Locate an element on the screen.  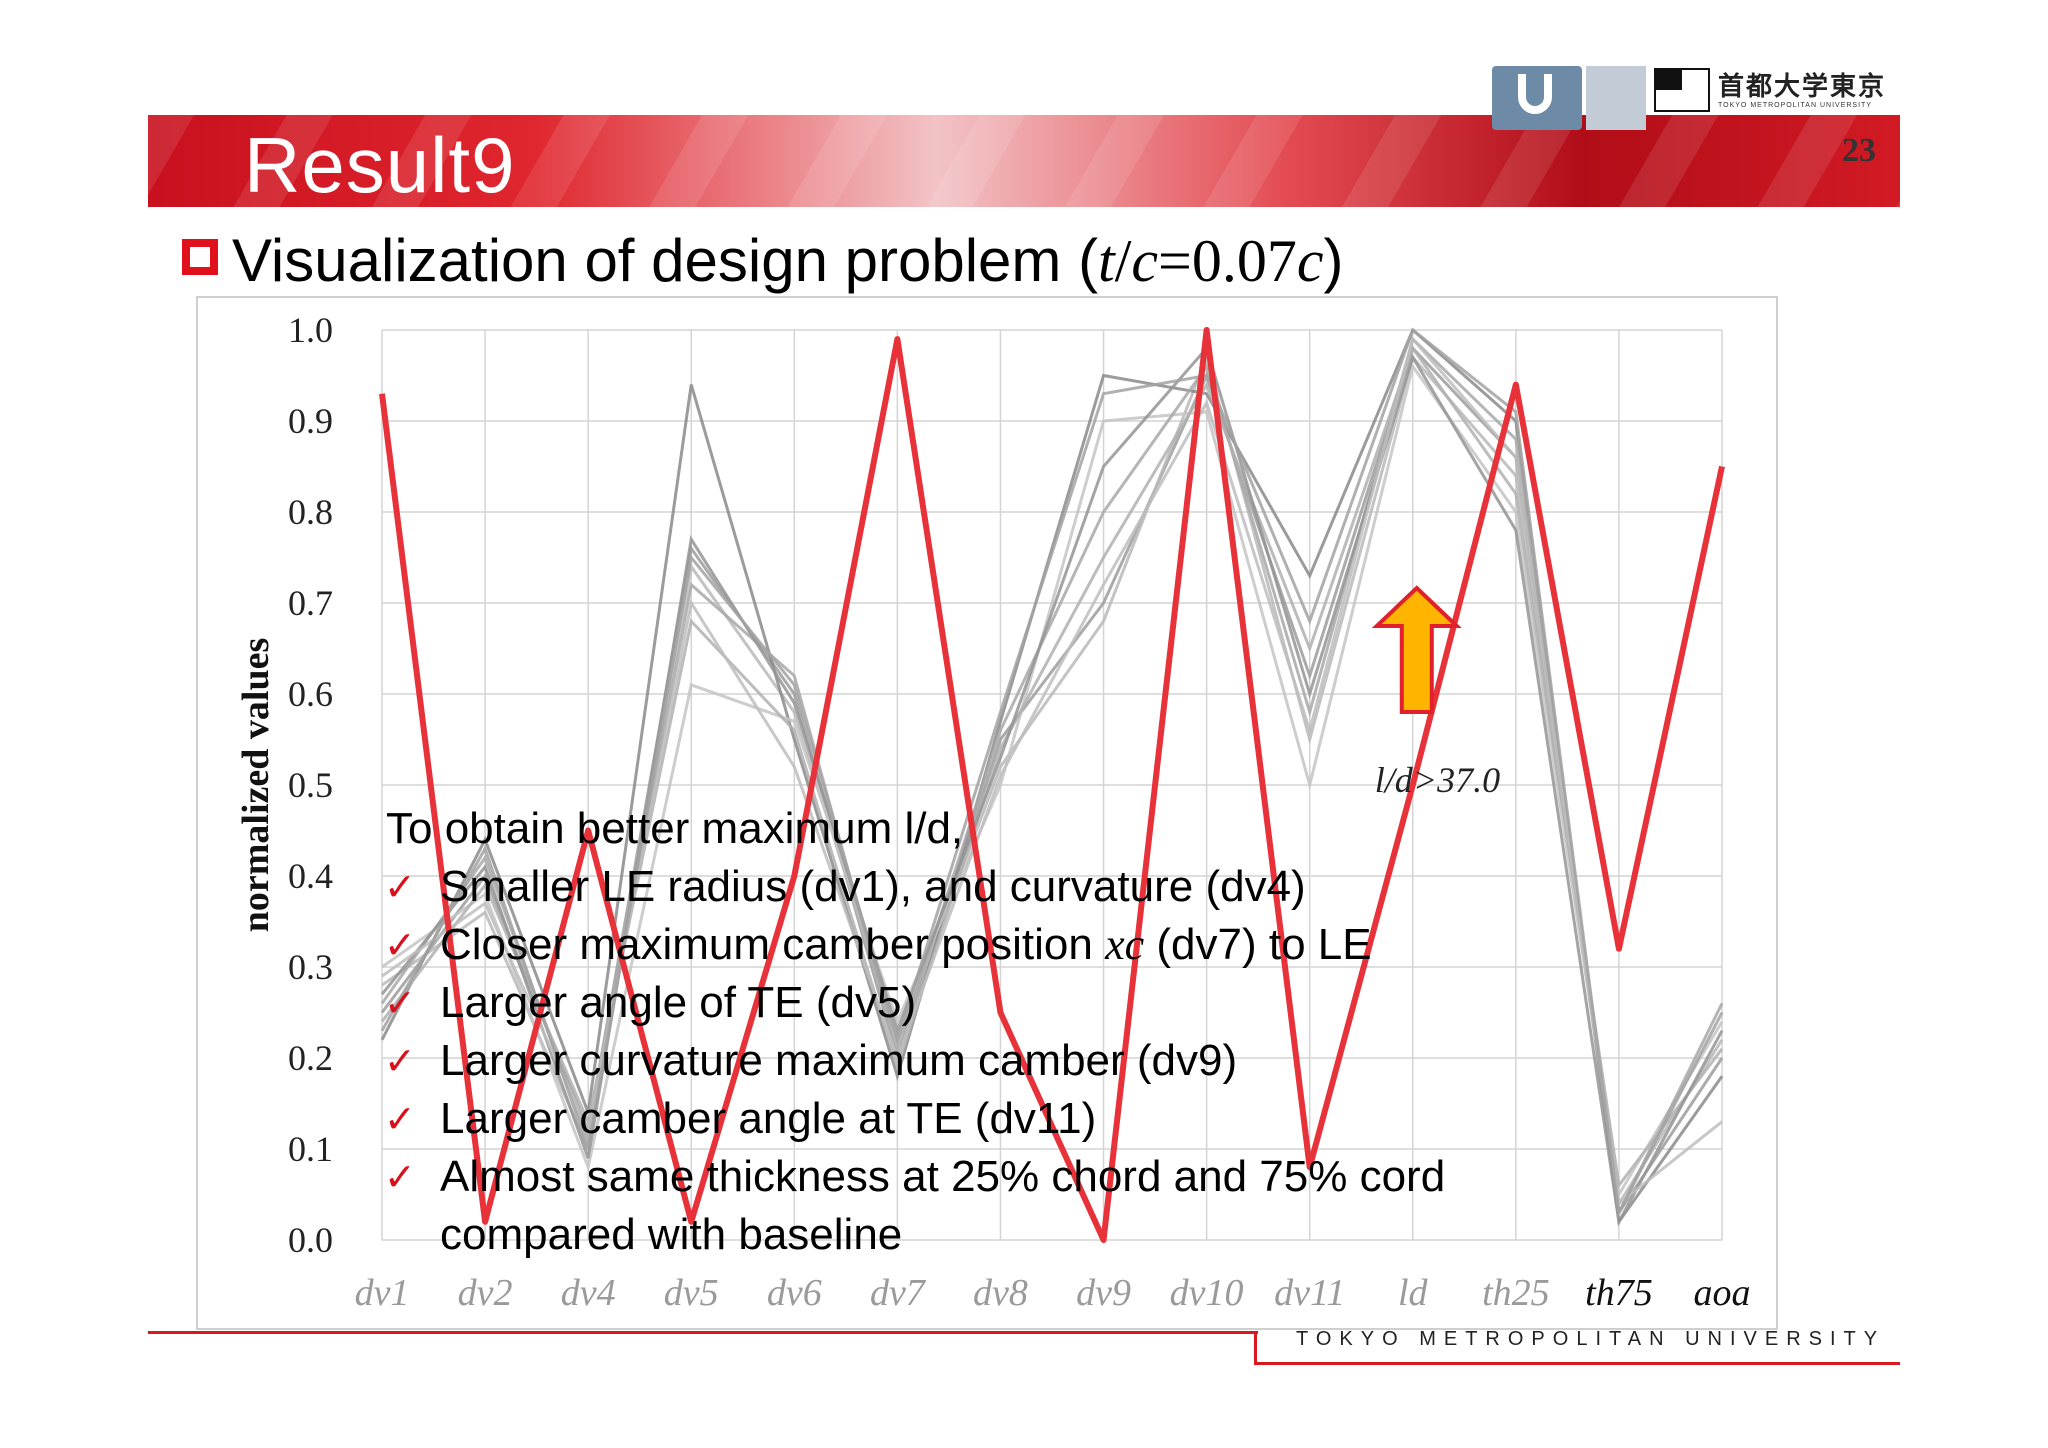
annotation-label: l/d>37.0 is located at coordinates (1437, 780).